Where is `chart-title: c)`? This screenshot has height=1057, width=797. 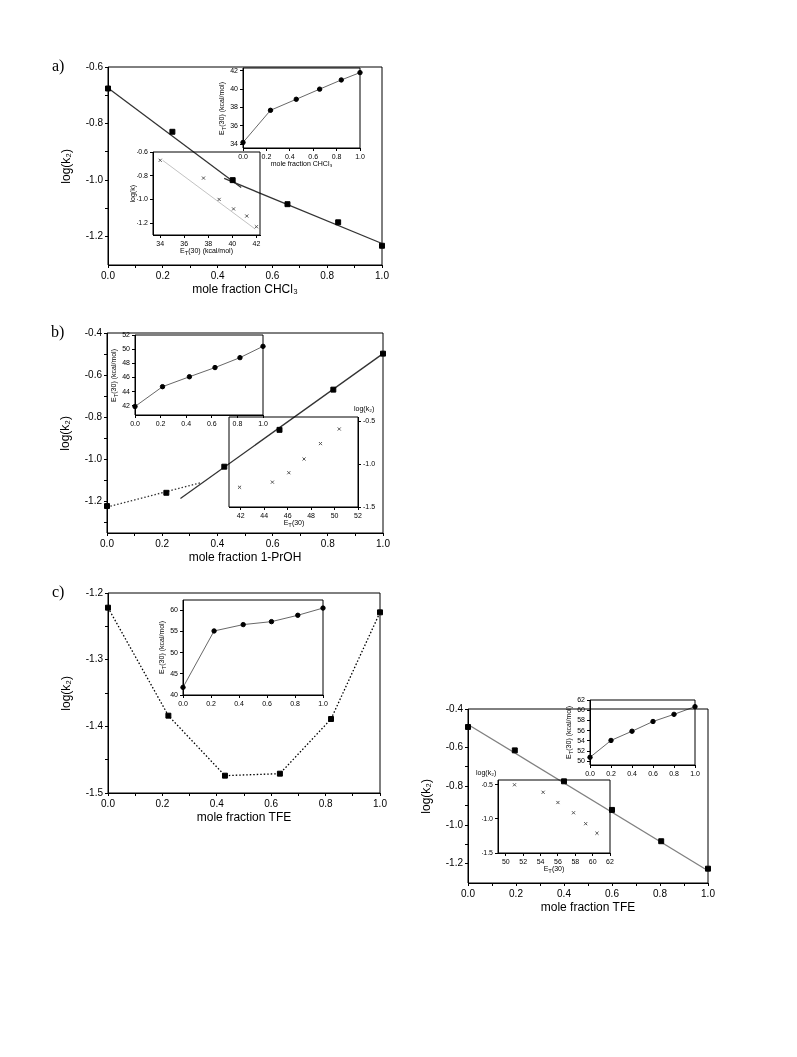 chart-title: c) is located at coordinates (58, 592).